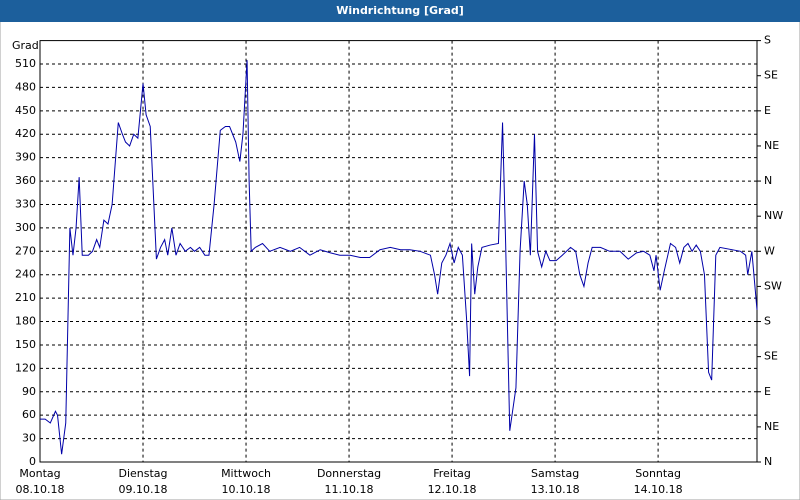 The width and height of the screenshot is (800, 500). I want to click on y-tick-label: 360, so click(25, 180).